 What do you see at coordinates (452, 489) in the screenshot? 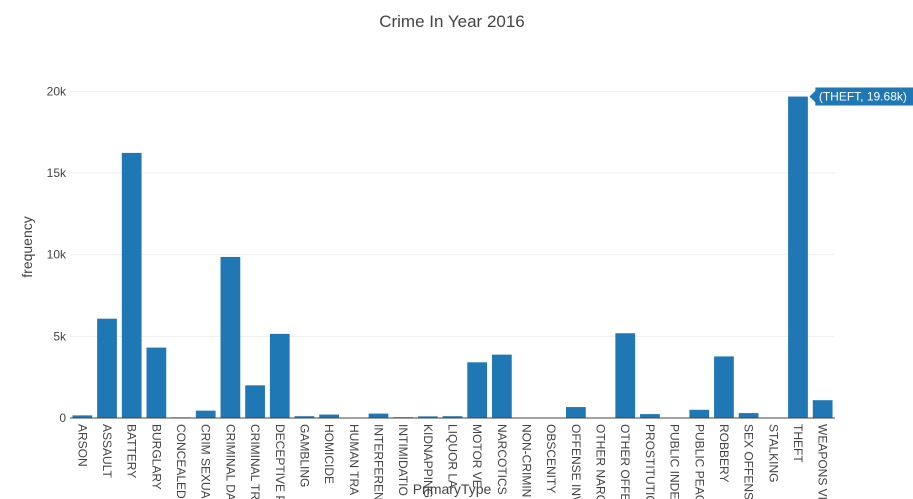
I see `x-axis-title: PrimaryType` at bounding box center [452, 489].